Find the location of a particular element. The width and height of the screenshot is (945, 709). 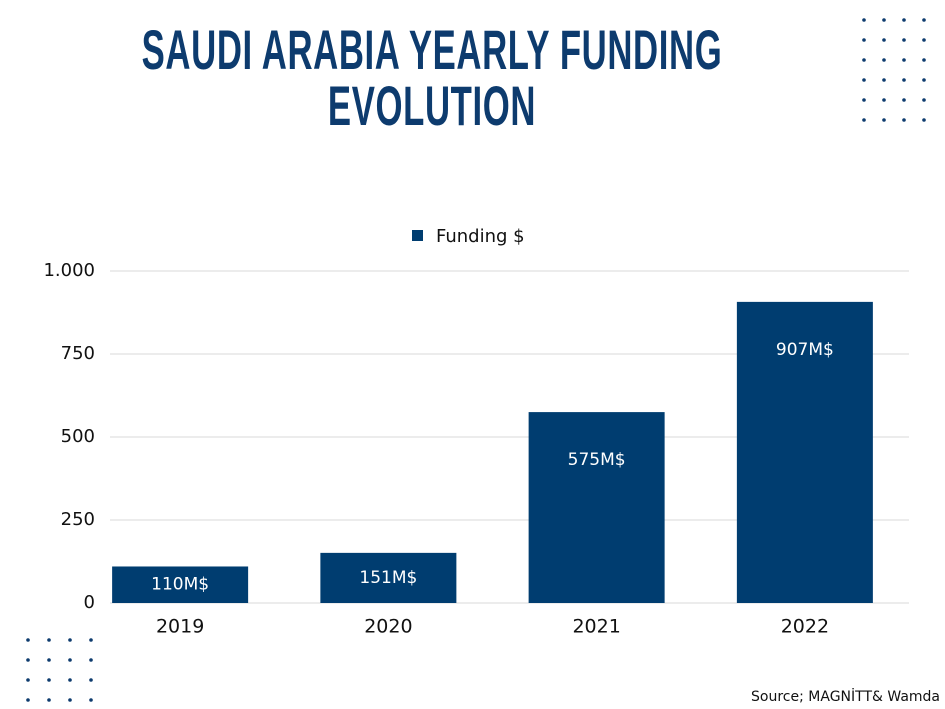

legend-swatch is located at coordinates (417, 235).